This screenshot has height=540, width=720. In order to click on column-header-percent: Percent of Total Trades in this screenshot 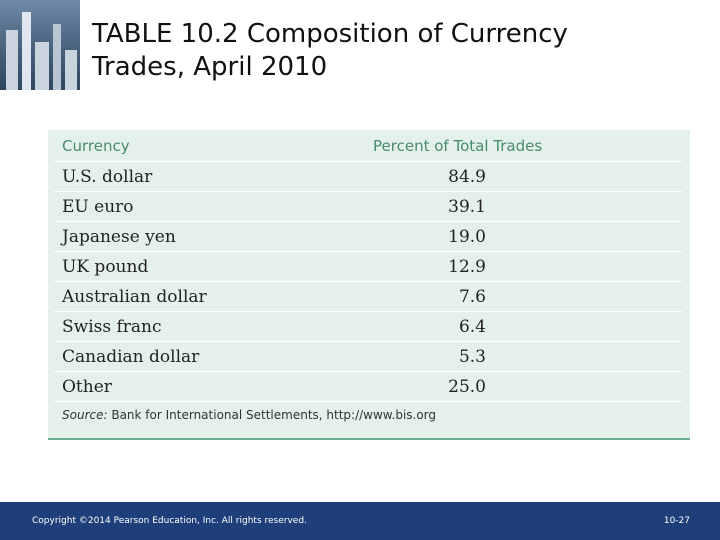, I will do `click(490, 146)`.